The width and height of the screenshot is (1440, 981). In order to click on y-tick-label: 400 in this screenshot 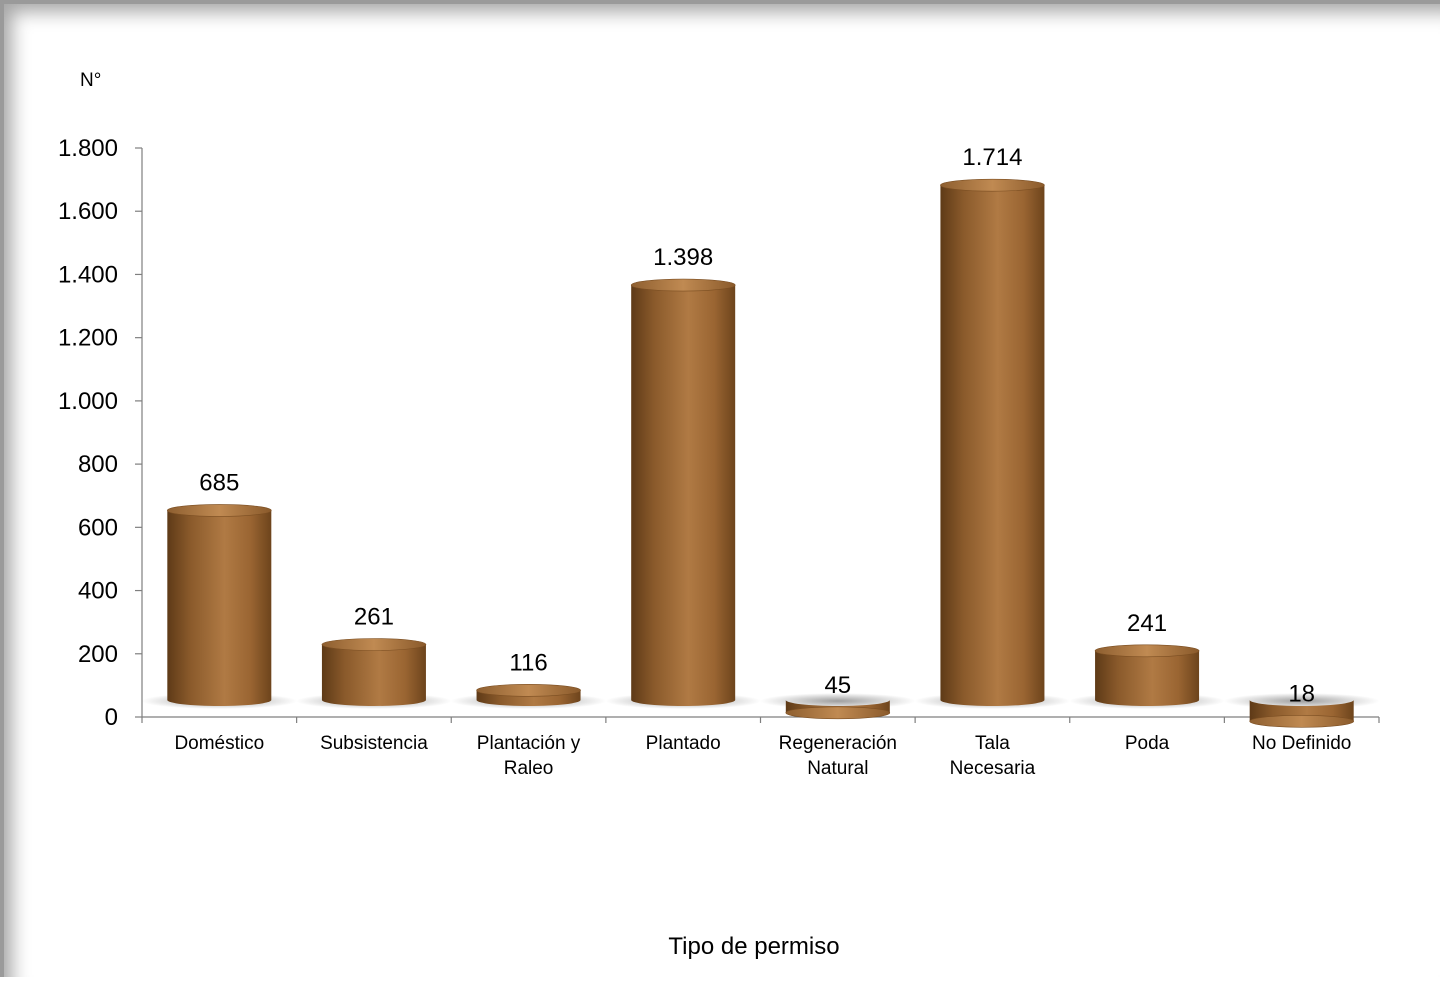, I will do `click(98, 591)`.